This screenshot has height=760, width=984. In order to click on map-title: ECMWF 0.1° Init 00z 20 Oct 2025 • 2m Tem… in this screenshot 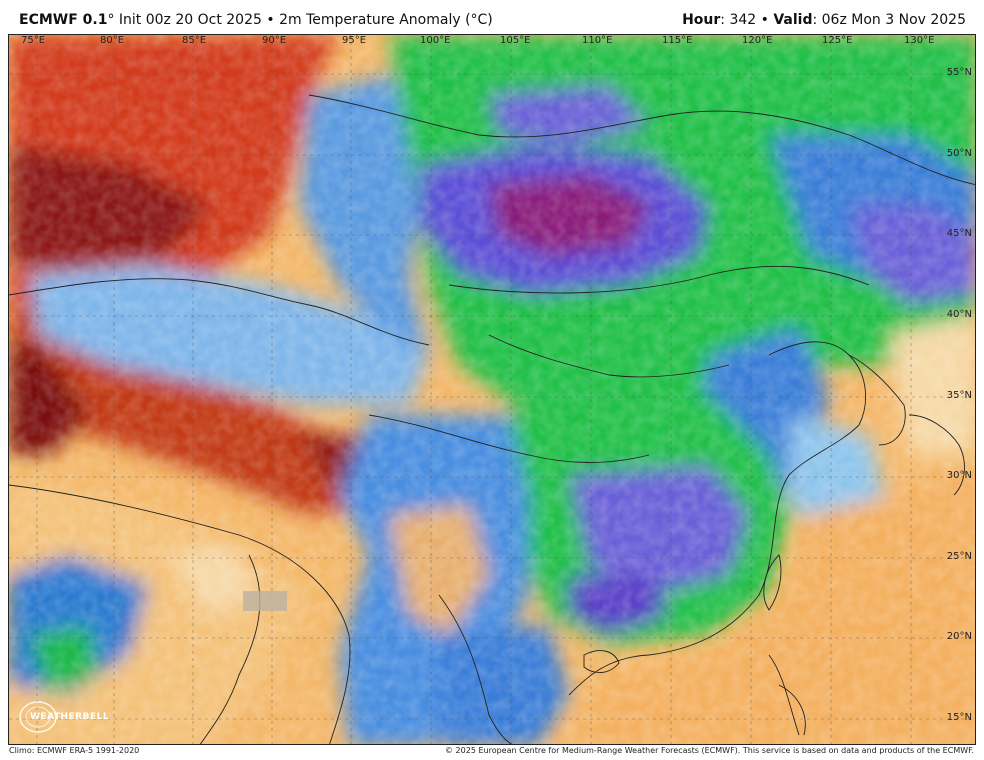, I will do `click(256, 20)`.